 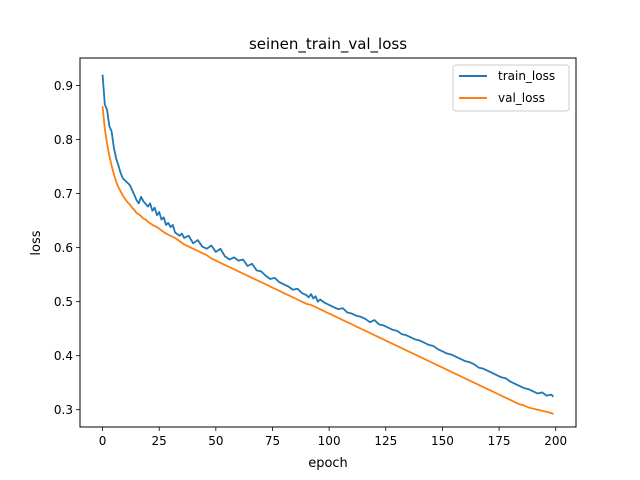 What do you see at coordinates (63, 356) in the screenshot?
I see `y-tick-label: 0.4` at bounding box center [63, 356].